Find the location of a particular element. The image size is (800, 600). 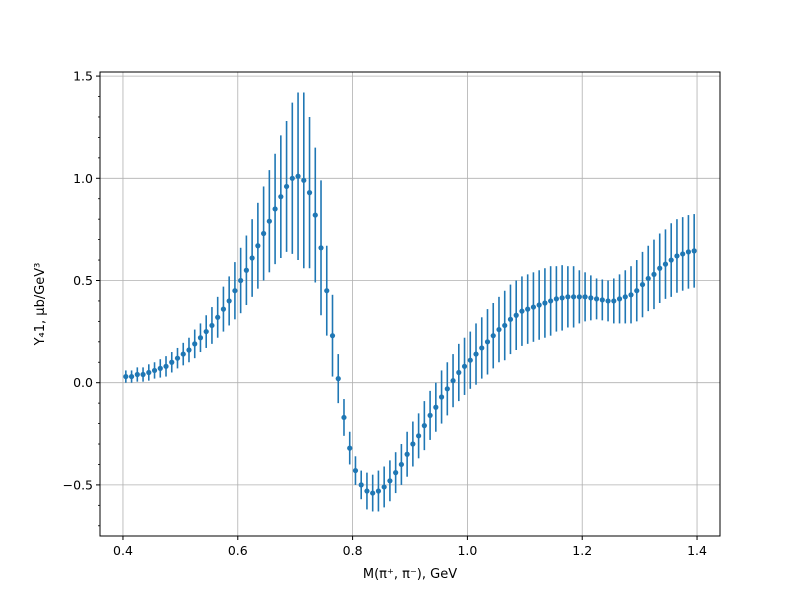

y-tick-label: 0.5 is located at coordinates (83, 280).